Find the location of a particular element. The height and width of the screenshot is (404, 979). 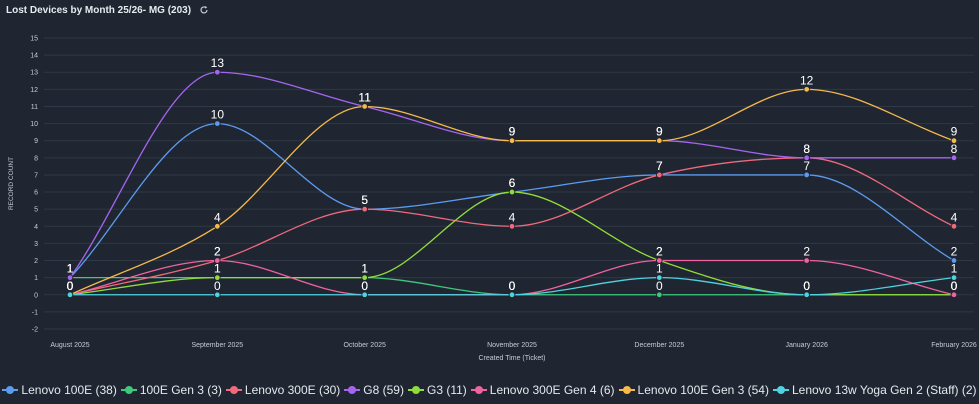

legend-item: G3 (11) is located at coordinates (437, 390).